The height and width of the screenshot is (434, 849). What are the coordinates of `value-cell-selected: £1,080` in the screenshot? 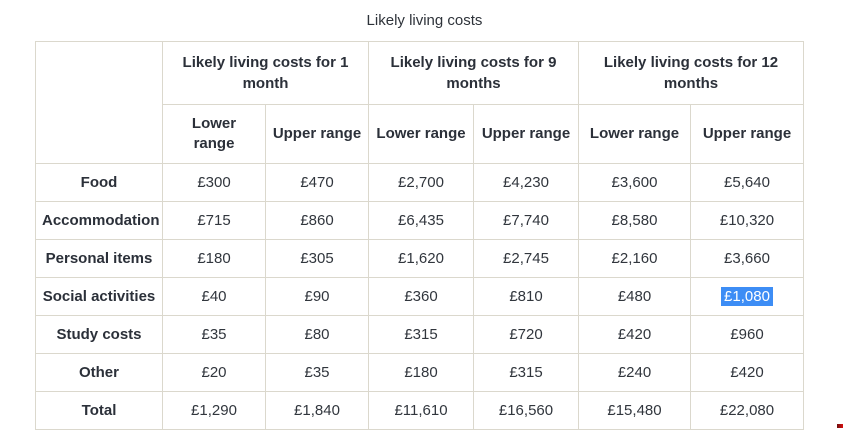 It's located at (747, 296).